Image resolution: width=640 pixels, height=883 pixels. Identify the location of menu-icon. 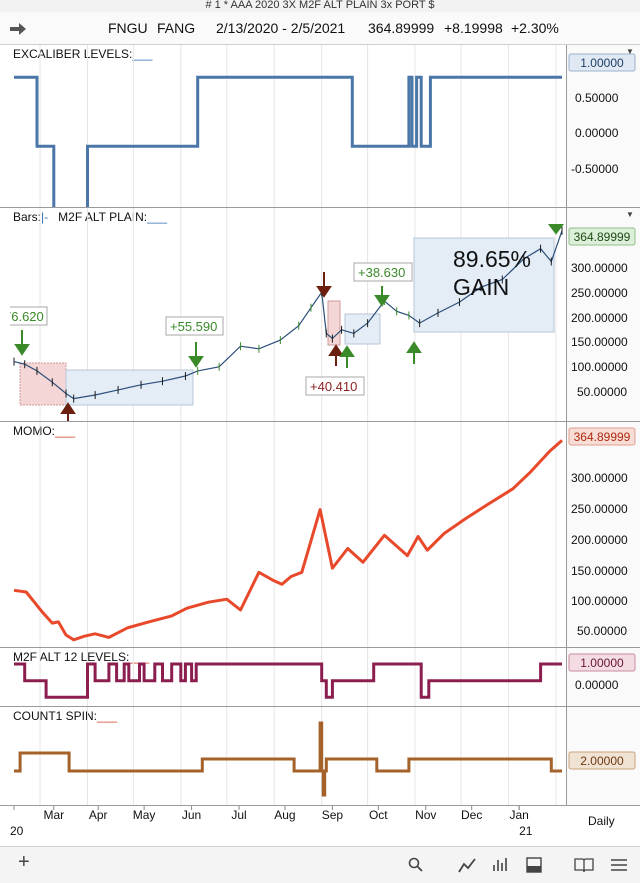
(619, 865).